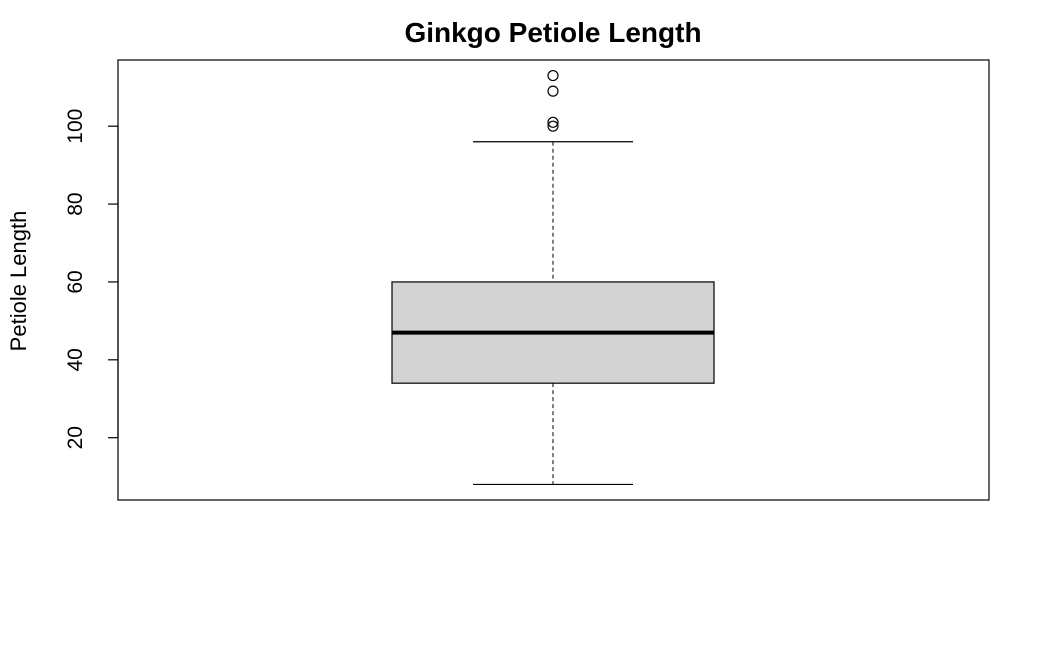 The height and width of the screenshot is (648, 1050). I want to click on y-tick-label: 20, so click(75, 437).